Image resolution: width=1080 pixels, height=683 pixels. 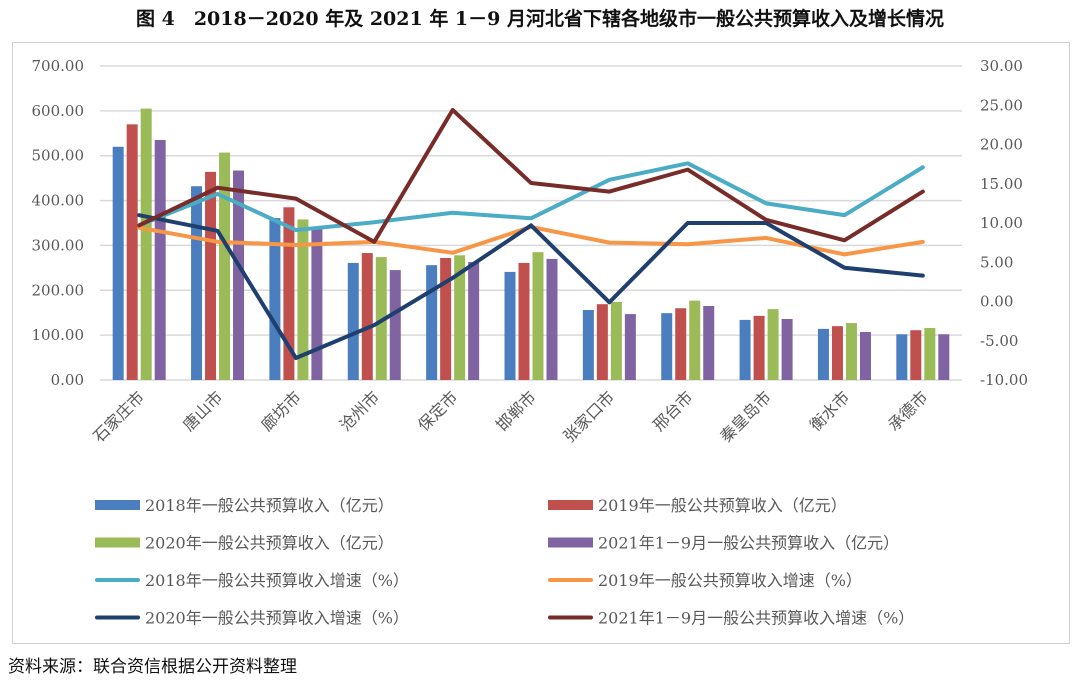 I want to click on category-label: 承德市, so click(x=907, y=410).